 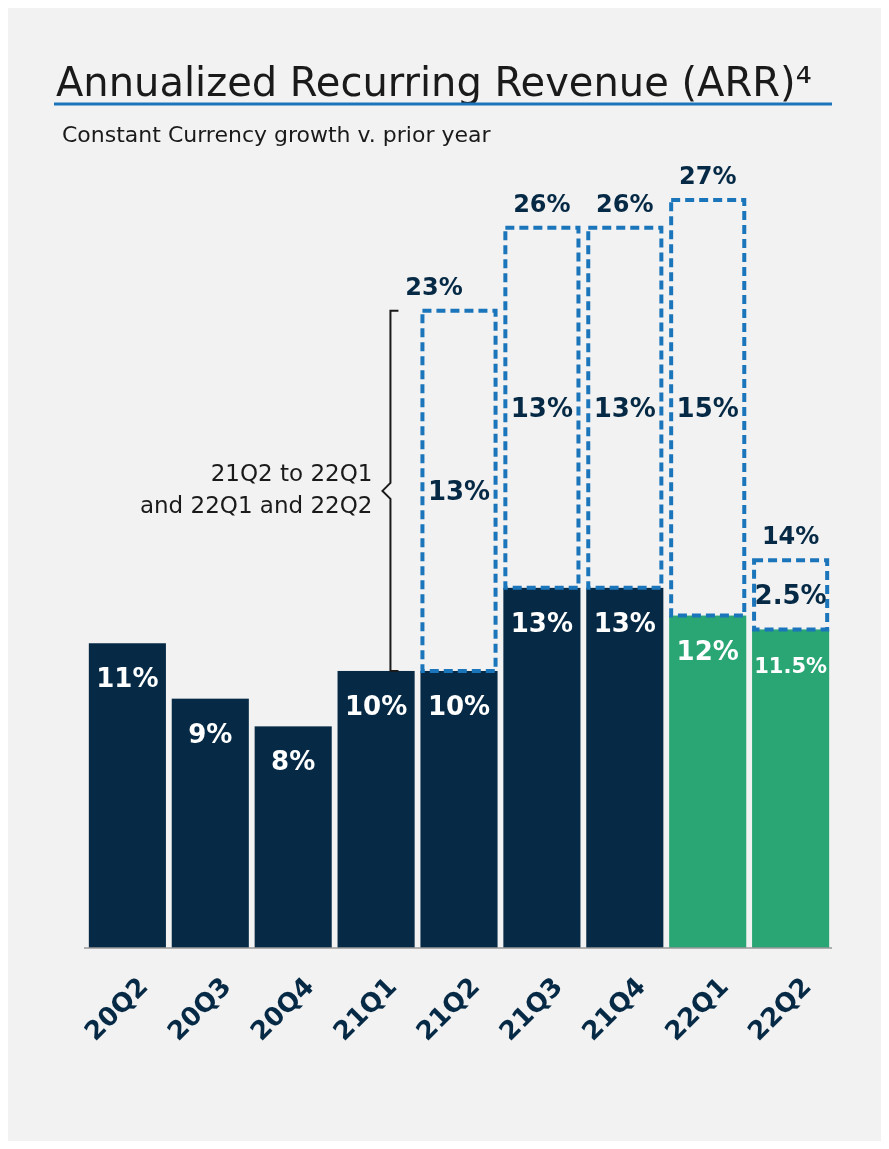 What do you see at coordinates (127, 678) in the screenshot?
I see `data-label: 11%` at bounding box center [127, 678].